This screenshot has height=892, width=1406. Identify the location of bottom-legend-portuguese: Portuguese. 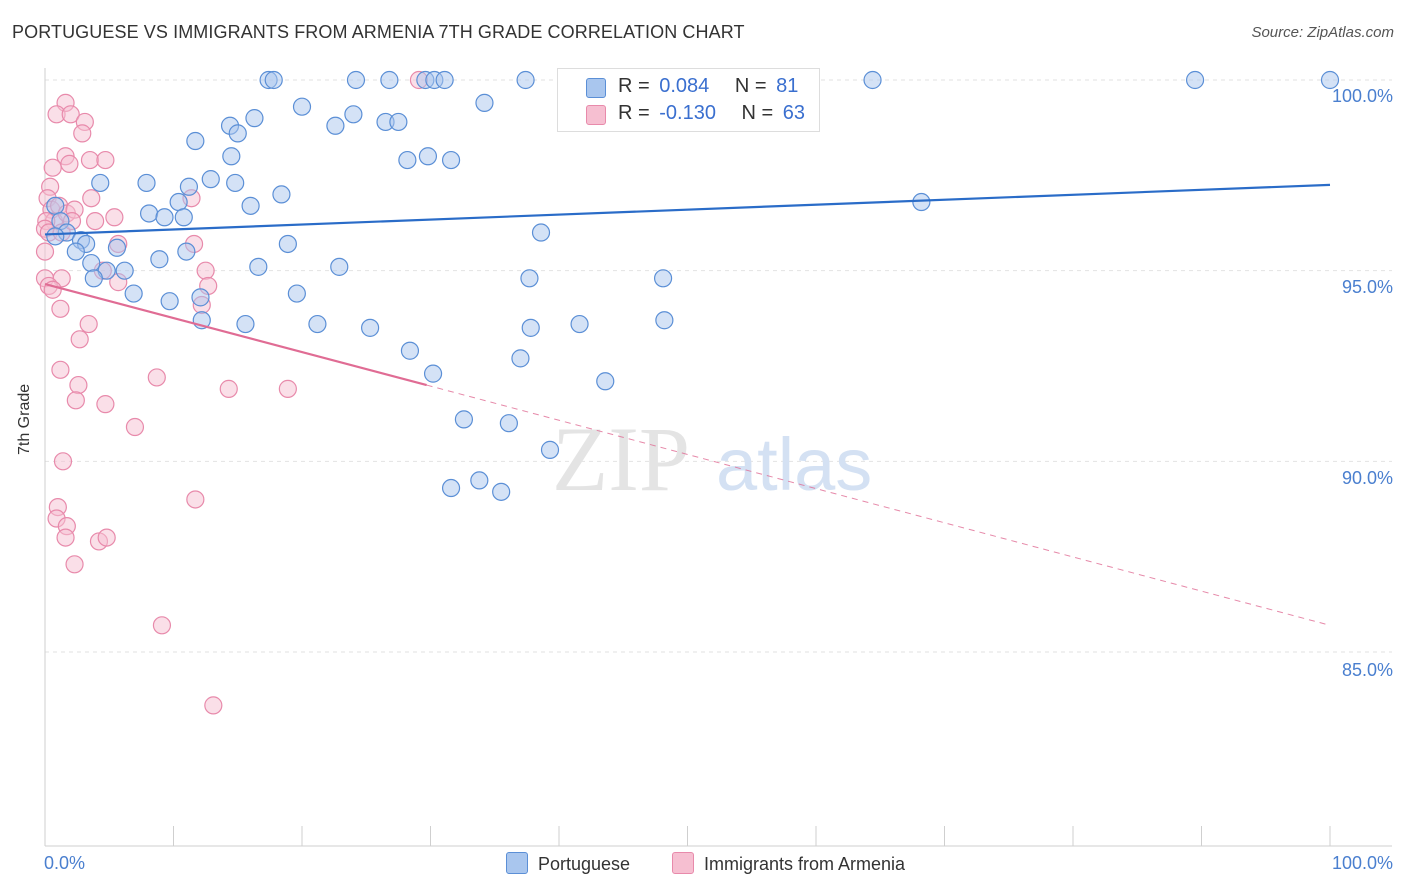
(568, 863).